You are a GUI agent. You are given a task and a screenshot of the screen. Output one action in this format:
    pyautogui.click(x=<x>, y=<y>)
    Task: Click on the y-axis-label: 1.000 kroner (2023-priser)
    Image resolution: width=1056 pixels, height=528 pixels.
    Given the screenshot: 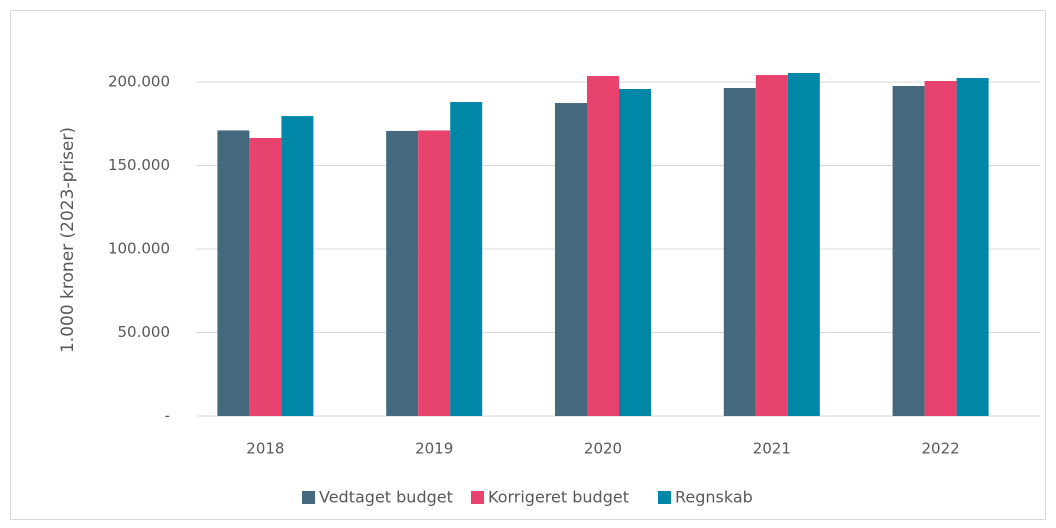 What is the action you would take?
    pyautogui.click(x=68, y=240)
    